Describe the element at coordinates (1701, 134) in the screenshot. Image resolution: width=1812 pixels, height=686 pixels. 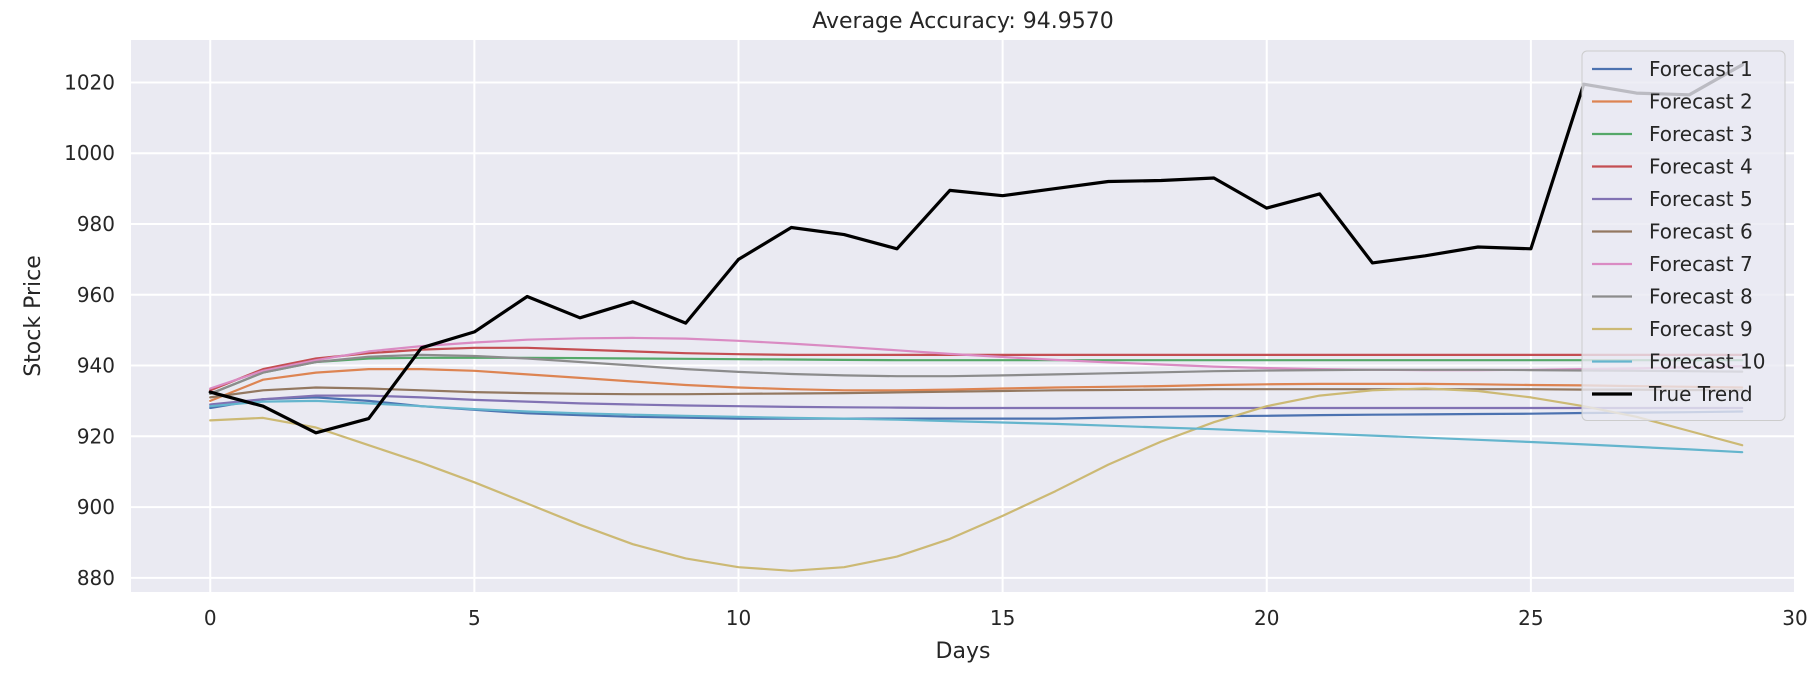
I see `legend-entry: Forecast 3` at that location.